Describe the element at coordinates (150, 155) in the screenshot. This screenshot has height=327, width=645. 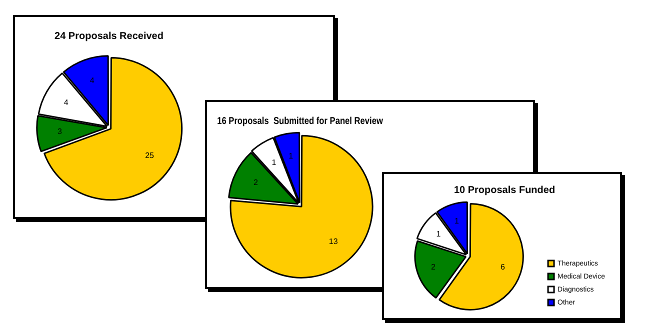
I see `data-label: 25` at that location.